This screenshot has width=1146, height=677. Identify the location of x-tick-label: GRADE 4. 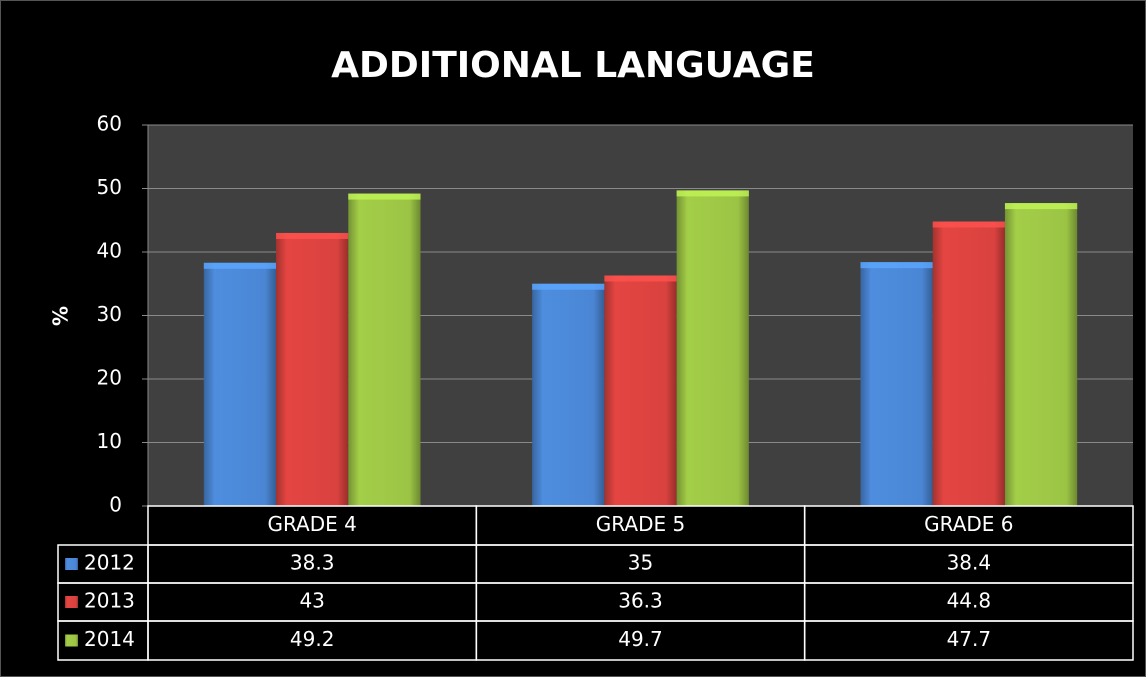
(311, 524).